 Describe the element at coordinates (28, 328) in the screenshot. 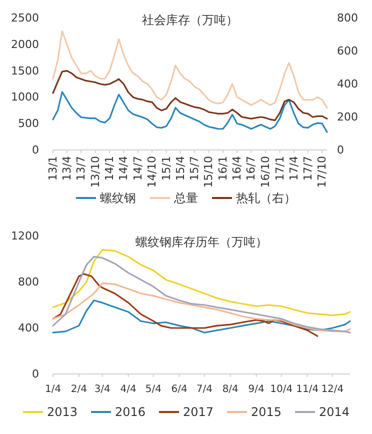

I see `y-tick-label: 400` at that location.